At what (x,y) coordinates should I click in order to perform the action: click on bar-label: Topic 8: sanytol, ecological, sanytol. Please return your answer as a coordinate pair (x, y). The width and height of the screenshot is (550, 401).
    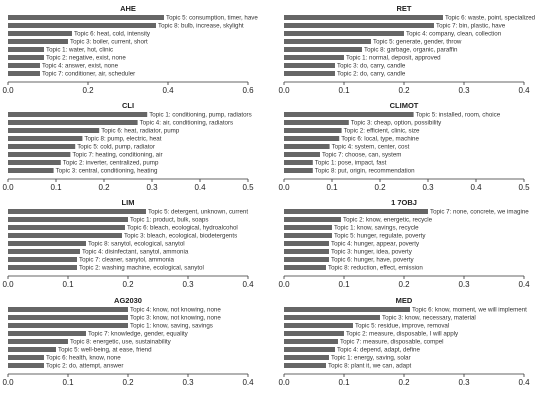
    Looking at the image, I should click on (136, 243).